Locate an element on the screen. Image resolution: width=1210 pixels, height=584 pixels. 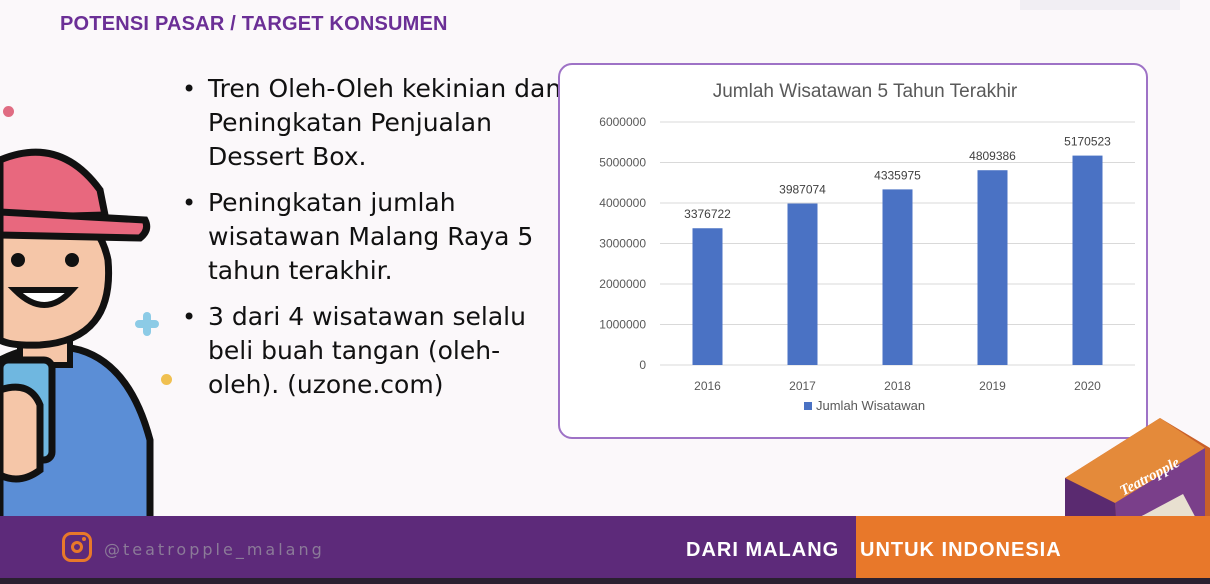
instagram-handle: @teatropple_malang is located at coordinates (214, 549).